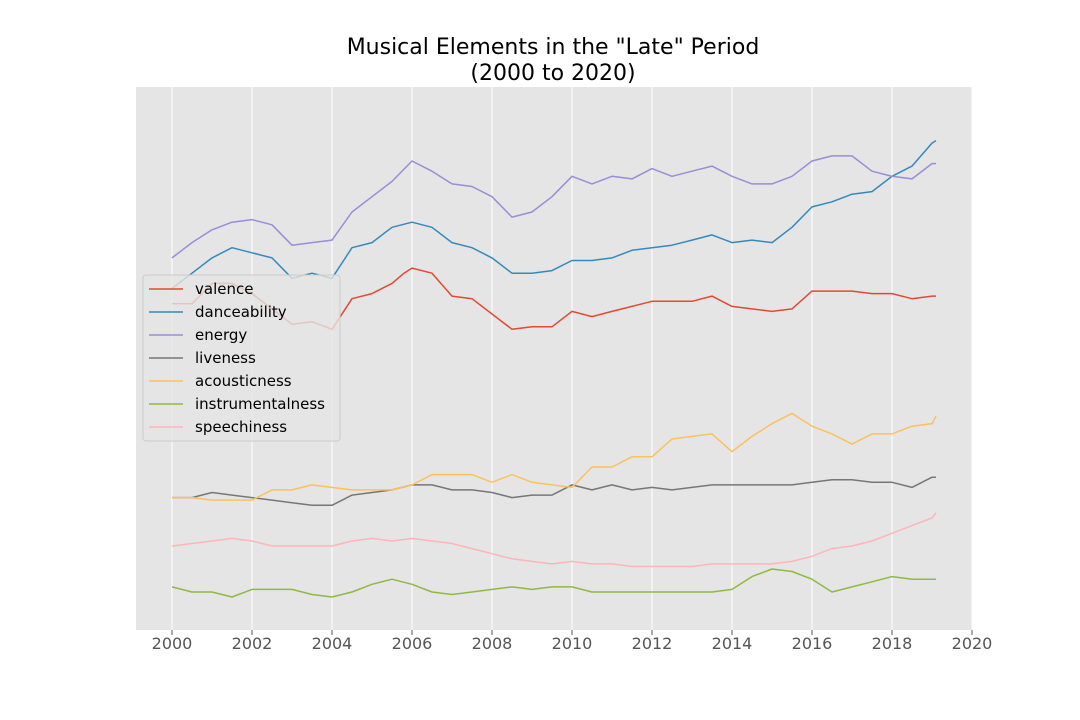 Image resolution: width=1080 pixels, height=720 pixels. What do you see at coordinates (554, 456) in the screenshot?
I see `series-line-acousticness` at bounding box center [554, 456].